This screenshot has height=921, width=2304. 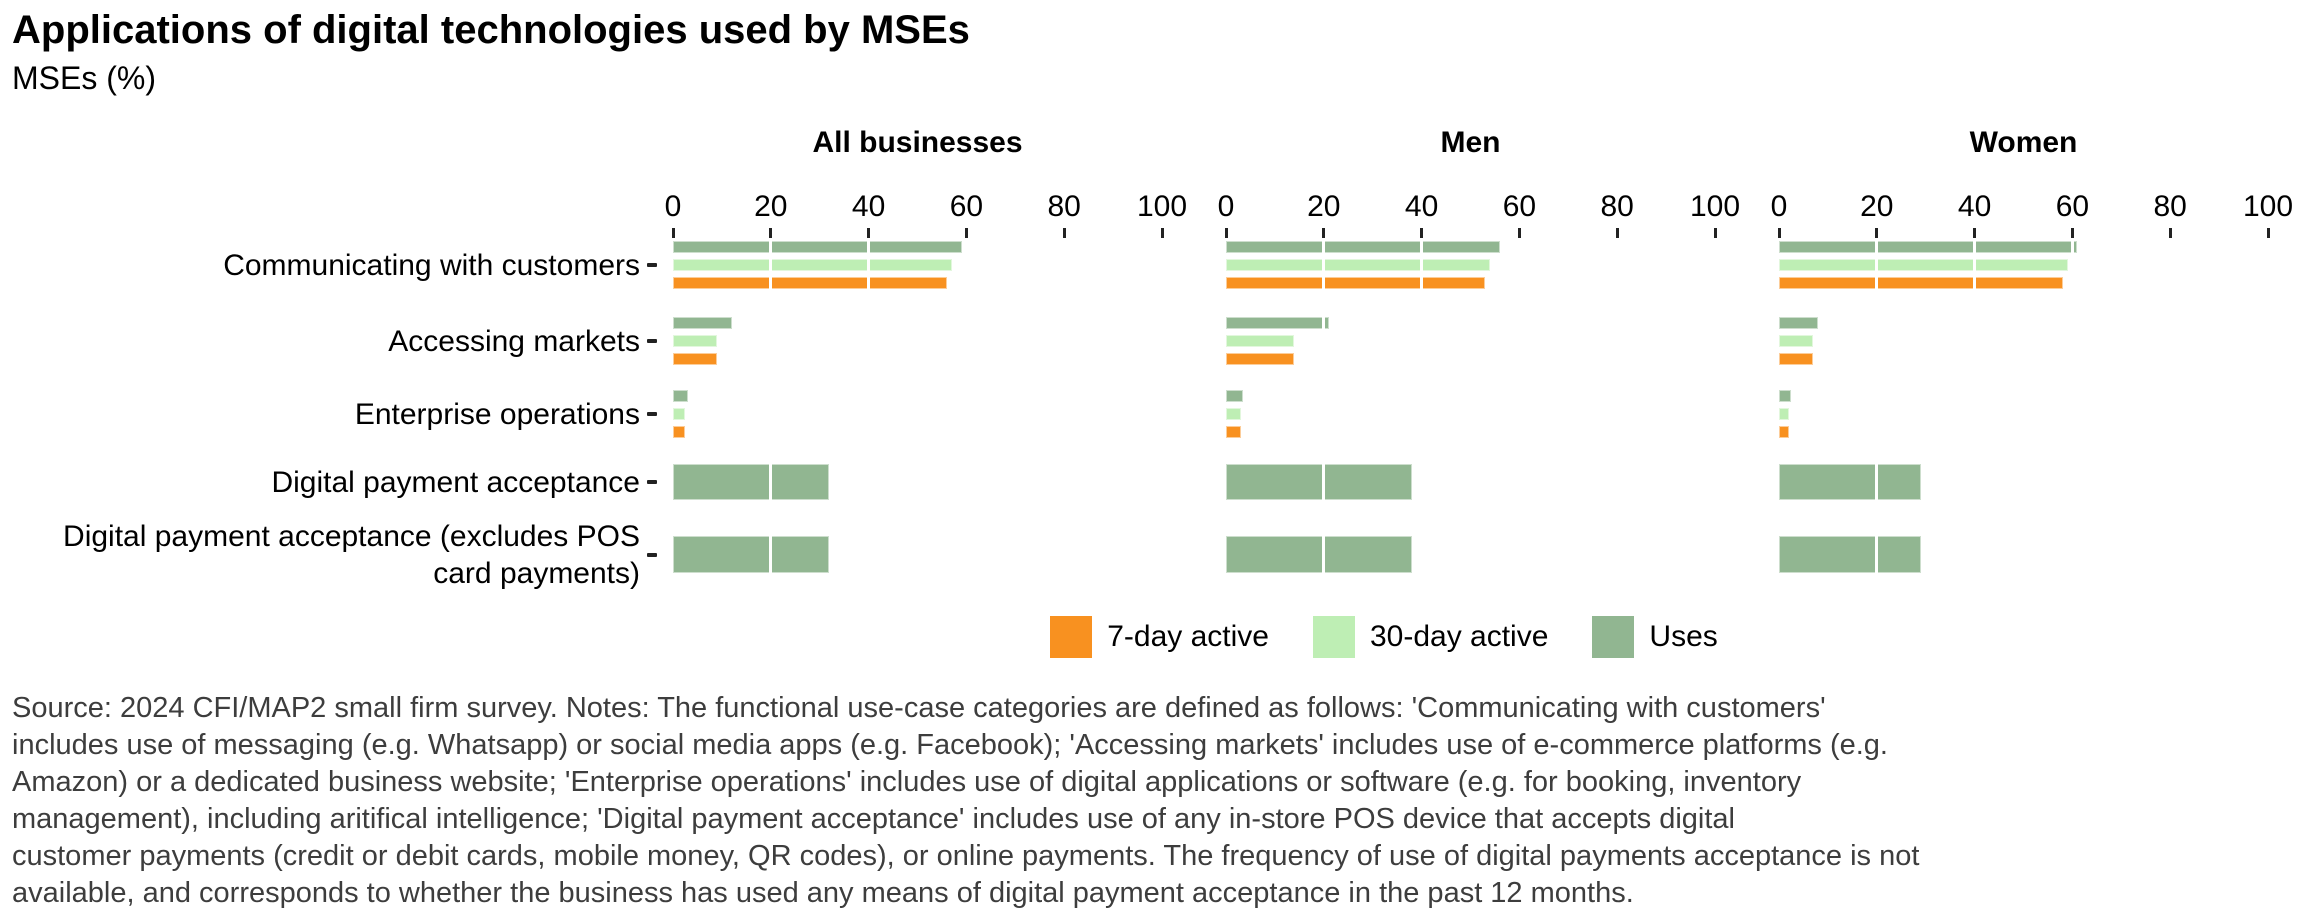 I want to click on legend-item-uses: Uses, so click(x=1655, y=637).